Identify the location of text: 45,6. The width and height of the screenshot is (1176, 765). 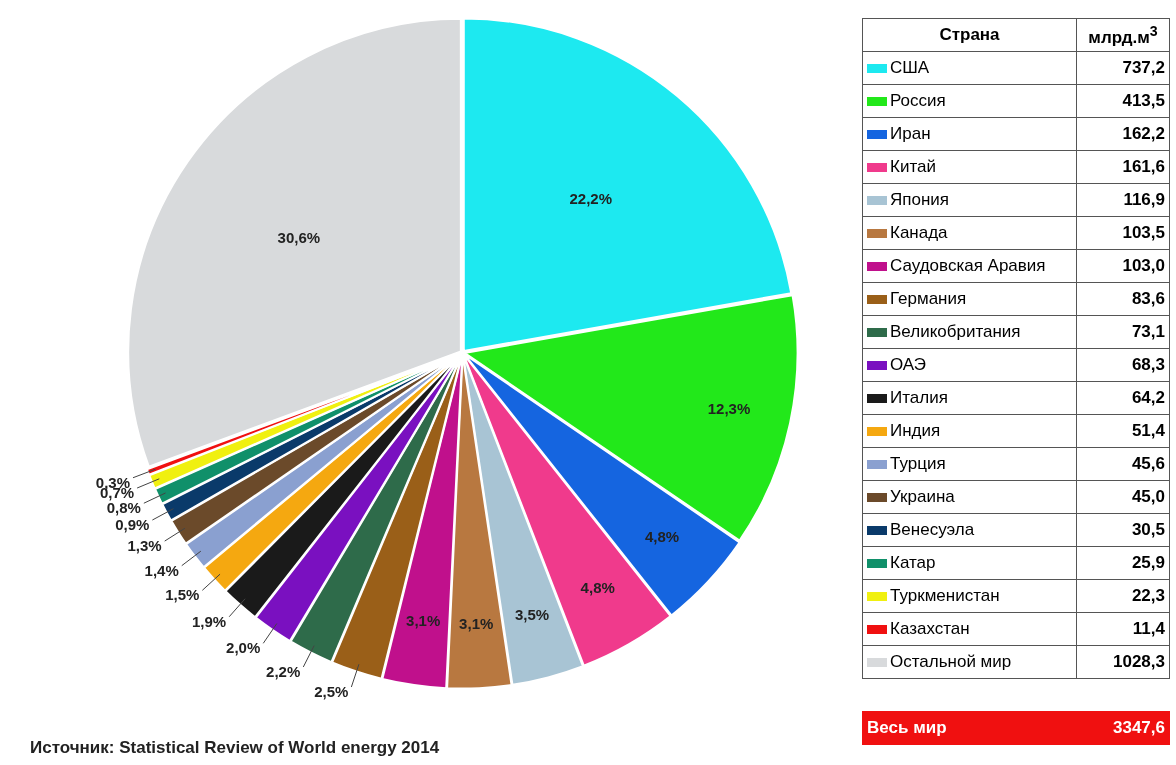
(1148, 463).